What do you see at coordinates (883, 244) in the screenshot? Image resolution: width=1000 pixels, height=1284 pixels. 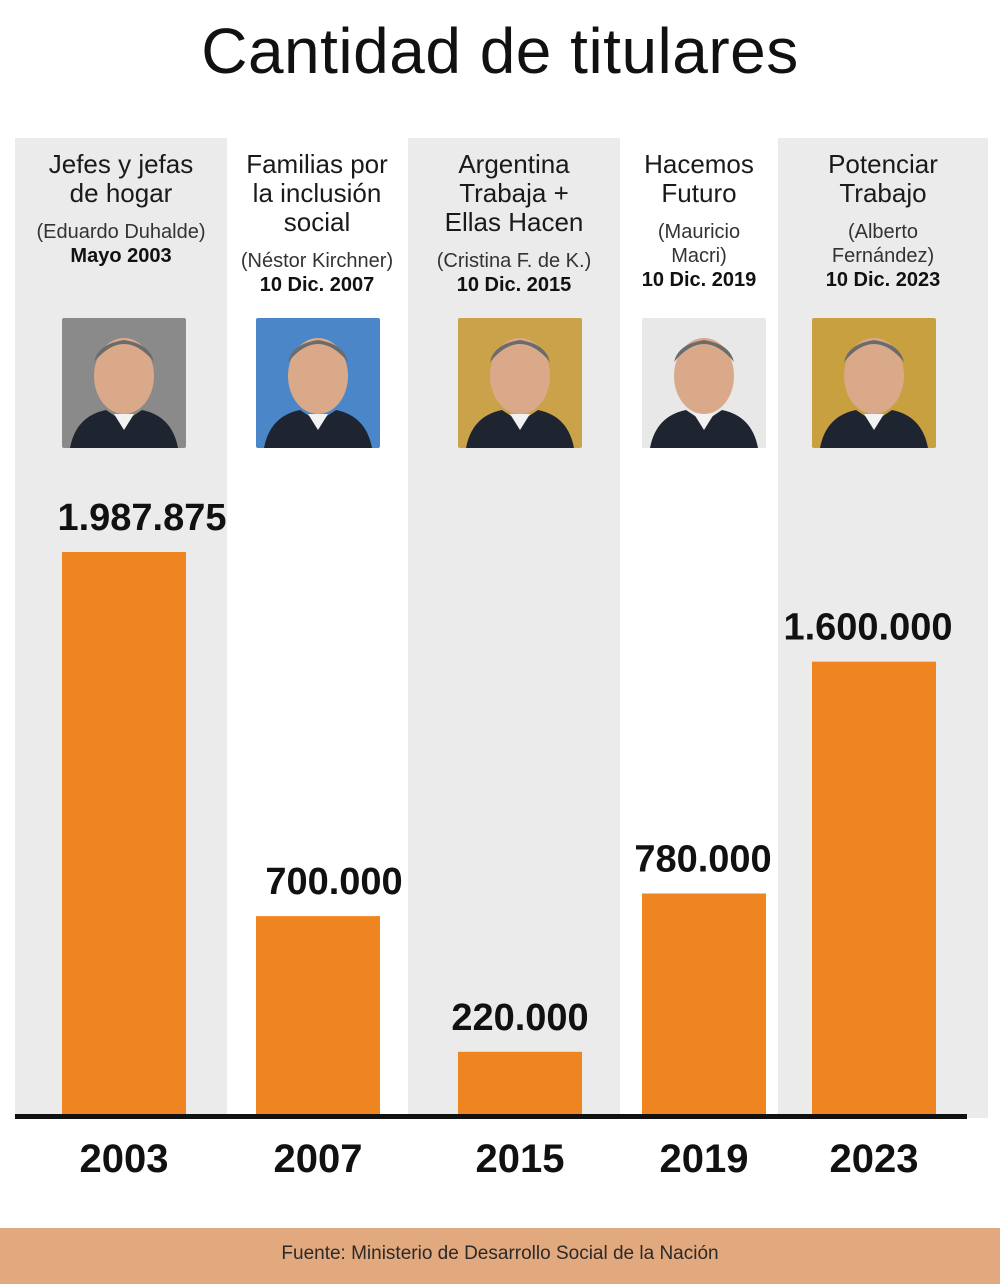 I see `president-name: (Alberto Fernández)` at bounding box center [883, 244].